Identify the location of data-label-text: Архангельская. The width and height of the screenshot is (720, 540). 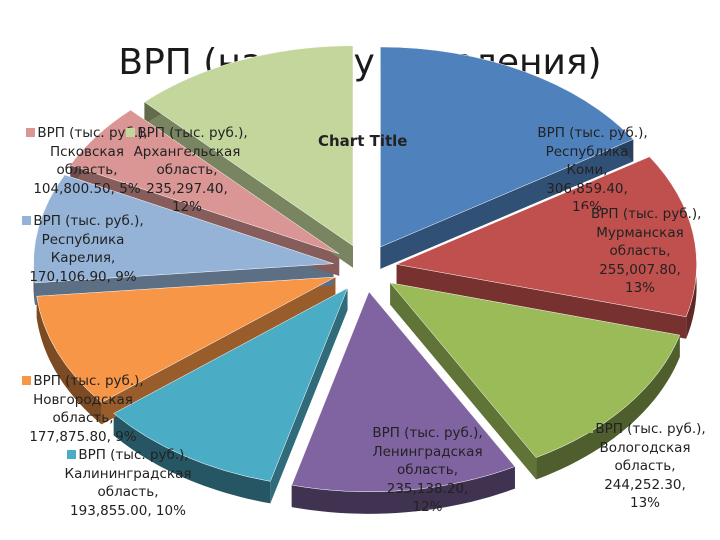
(187, 151).